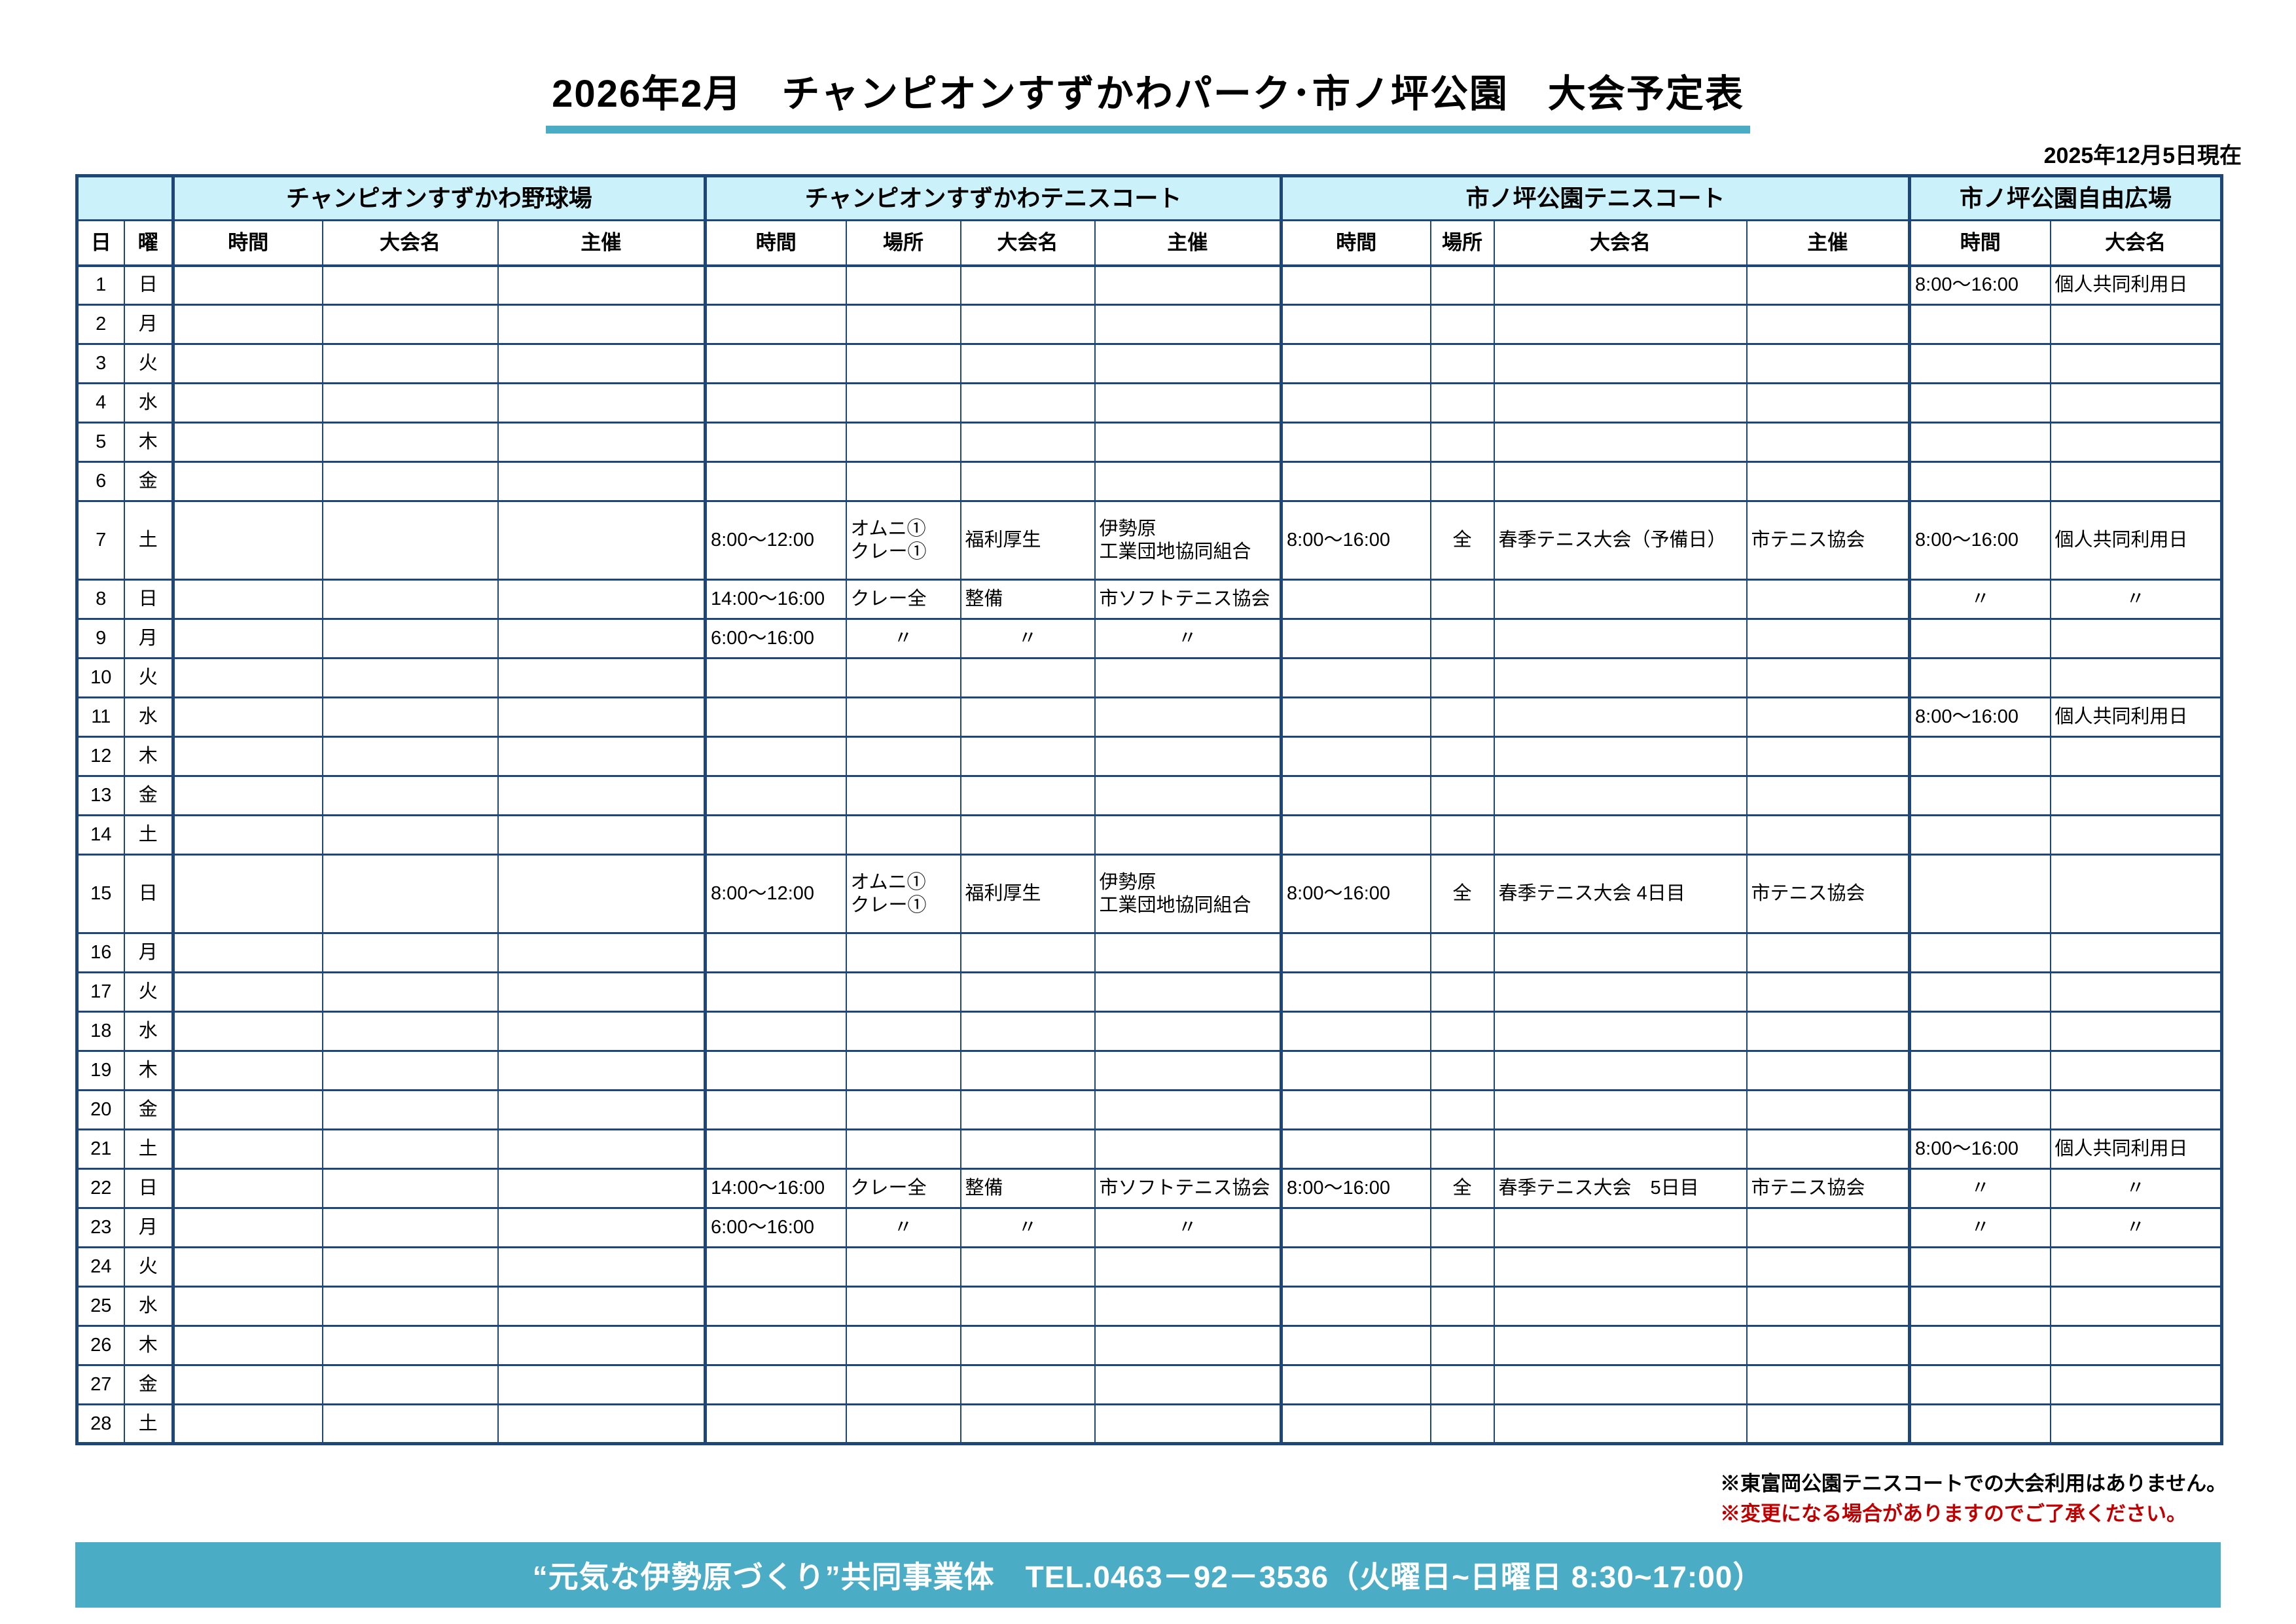  What do you see at coordinates (410, 442) in the screenshot?
I see `cell-b-name-day5` at bounding box center [410, 442].